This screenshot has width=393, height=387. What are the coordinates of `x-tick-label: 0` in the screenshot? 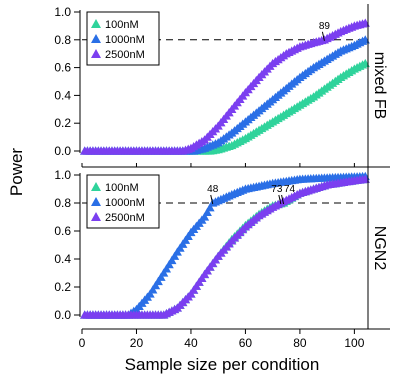 It's located at (82, 343).